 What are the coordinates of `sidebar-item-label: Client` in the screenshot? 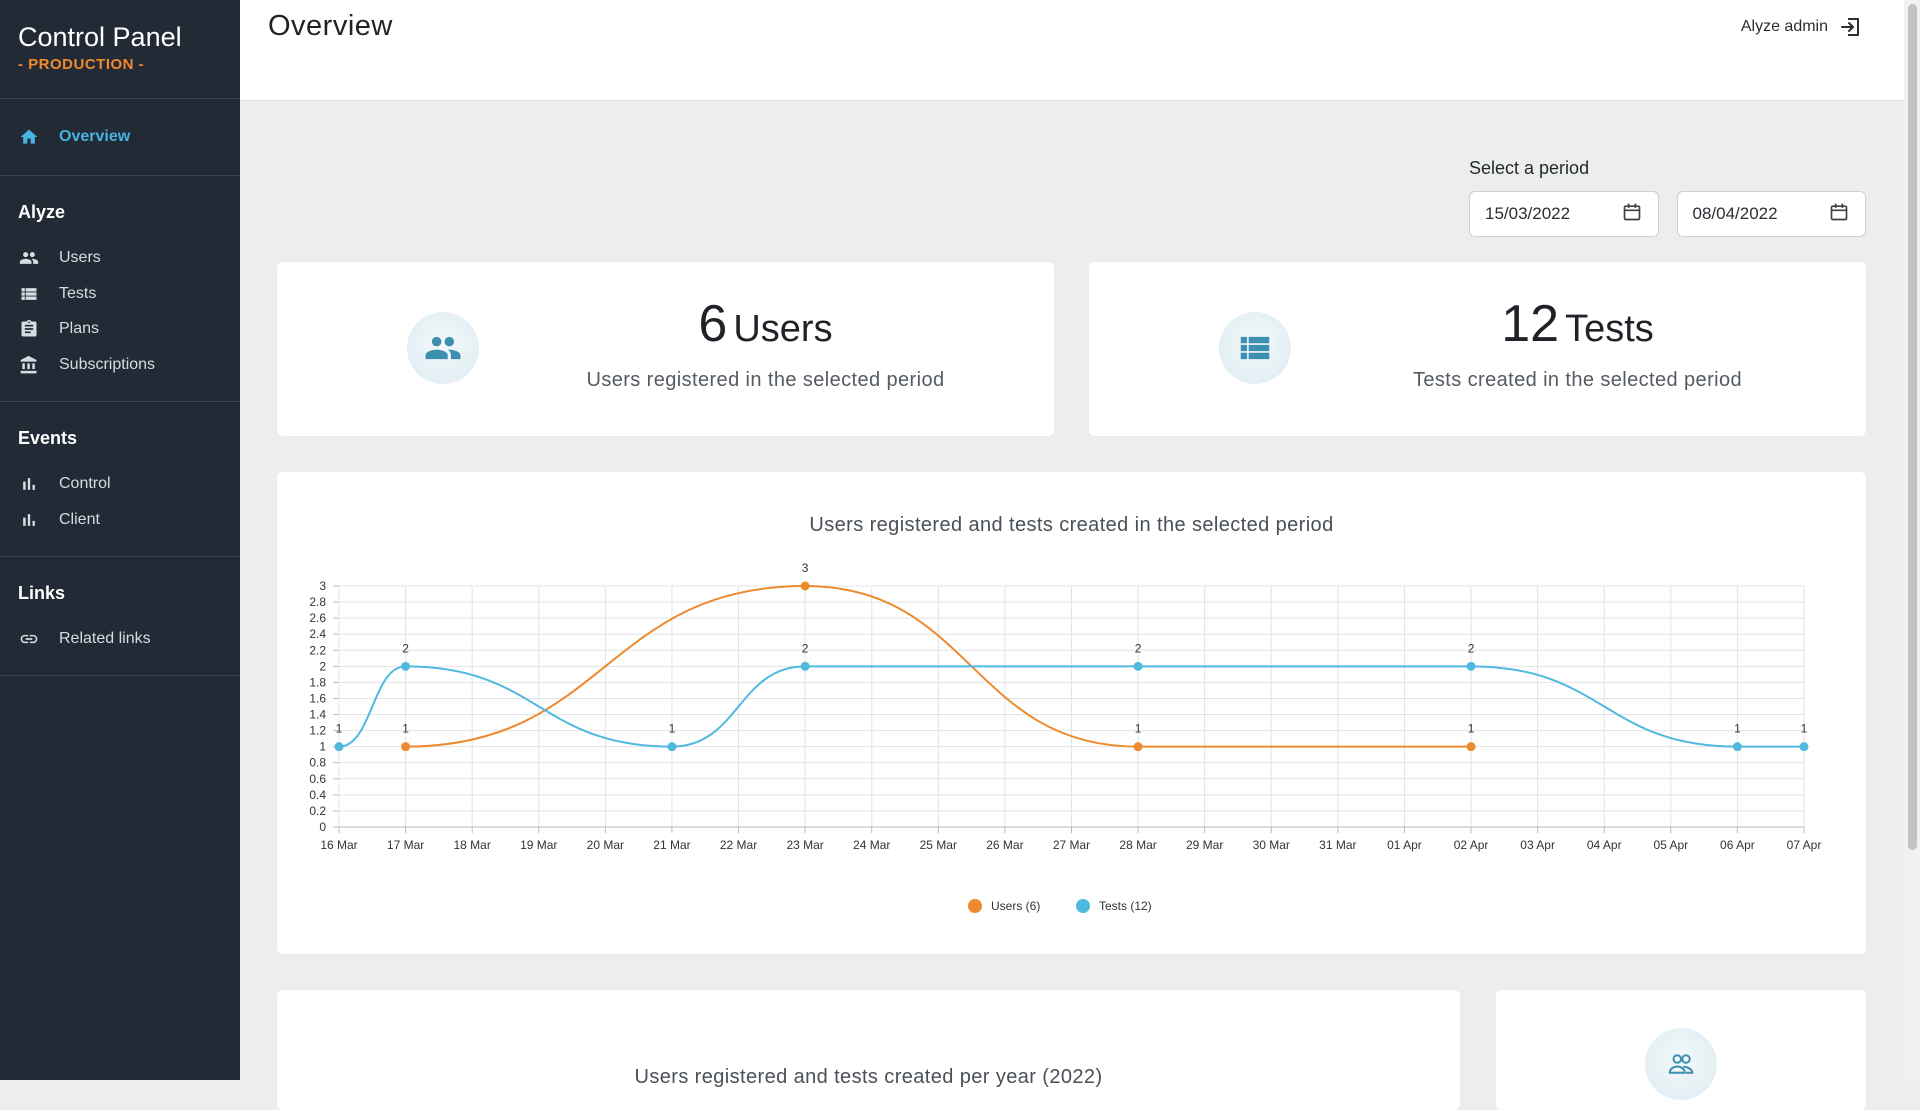 It's located at (79, 519).